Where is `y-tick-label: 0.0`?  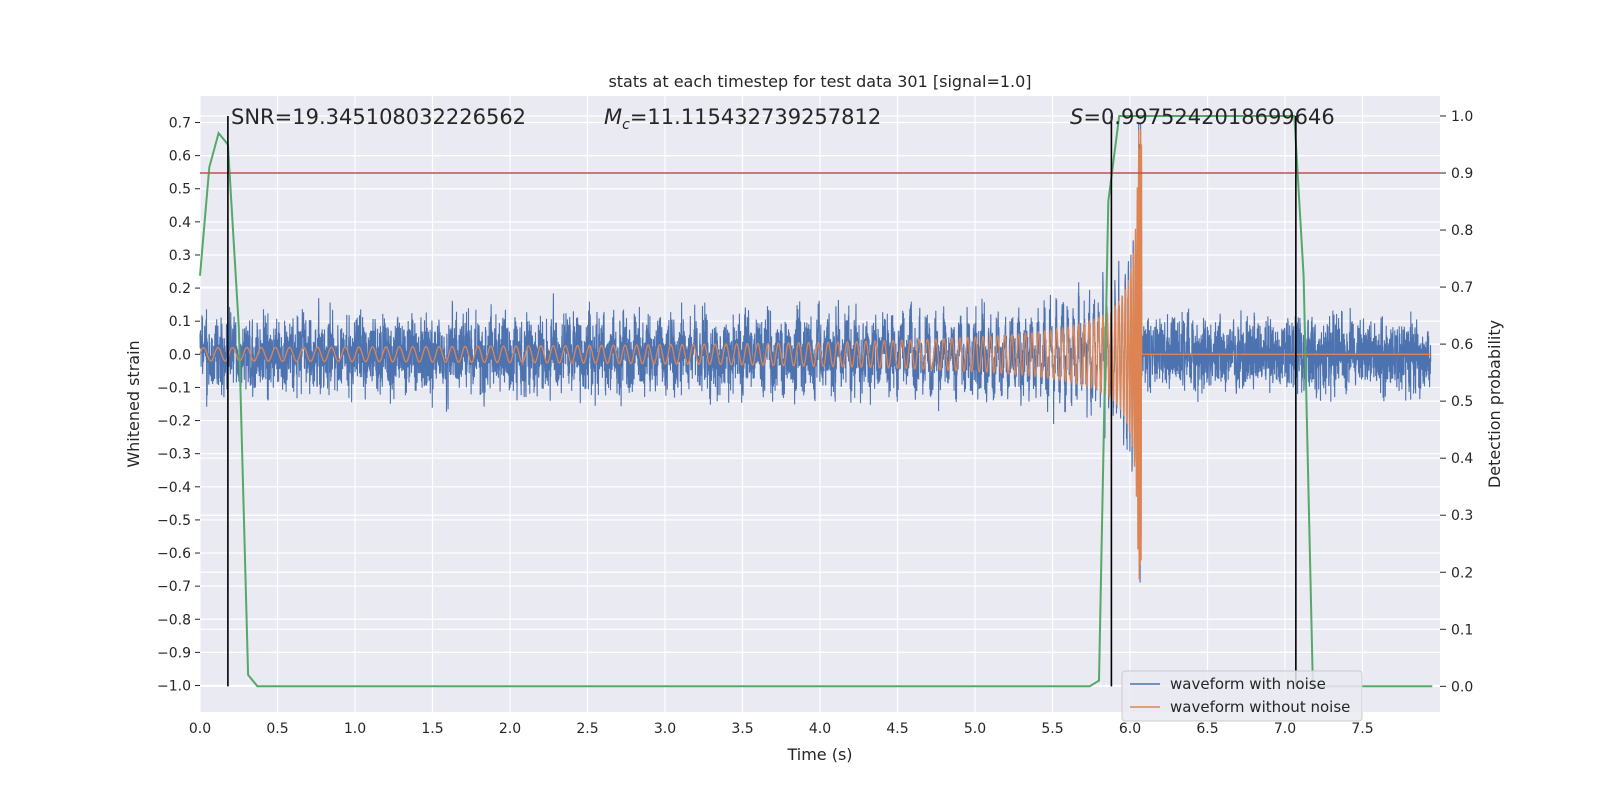 y-tick-label: 0.0 is located at coordinates (180, 355).